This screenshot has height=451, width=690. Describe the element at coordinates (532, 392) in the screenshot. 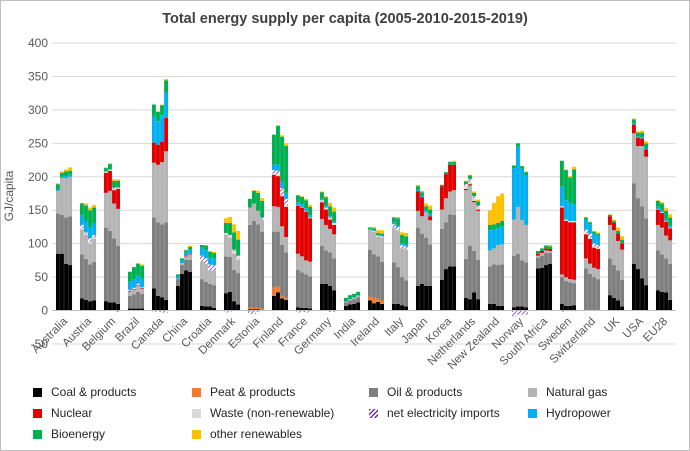

I see `legend-swatch` at that location.